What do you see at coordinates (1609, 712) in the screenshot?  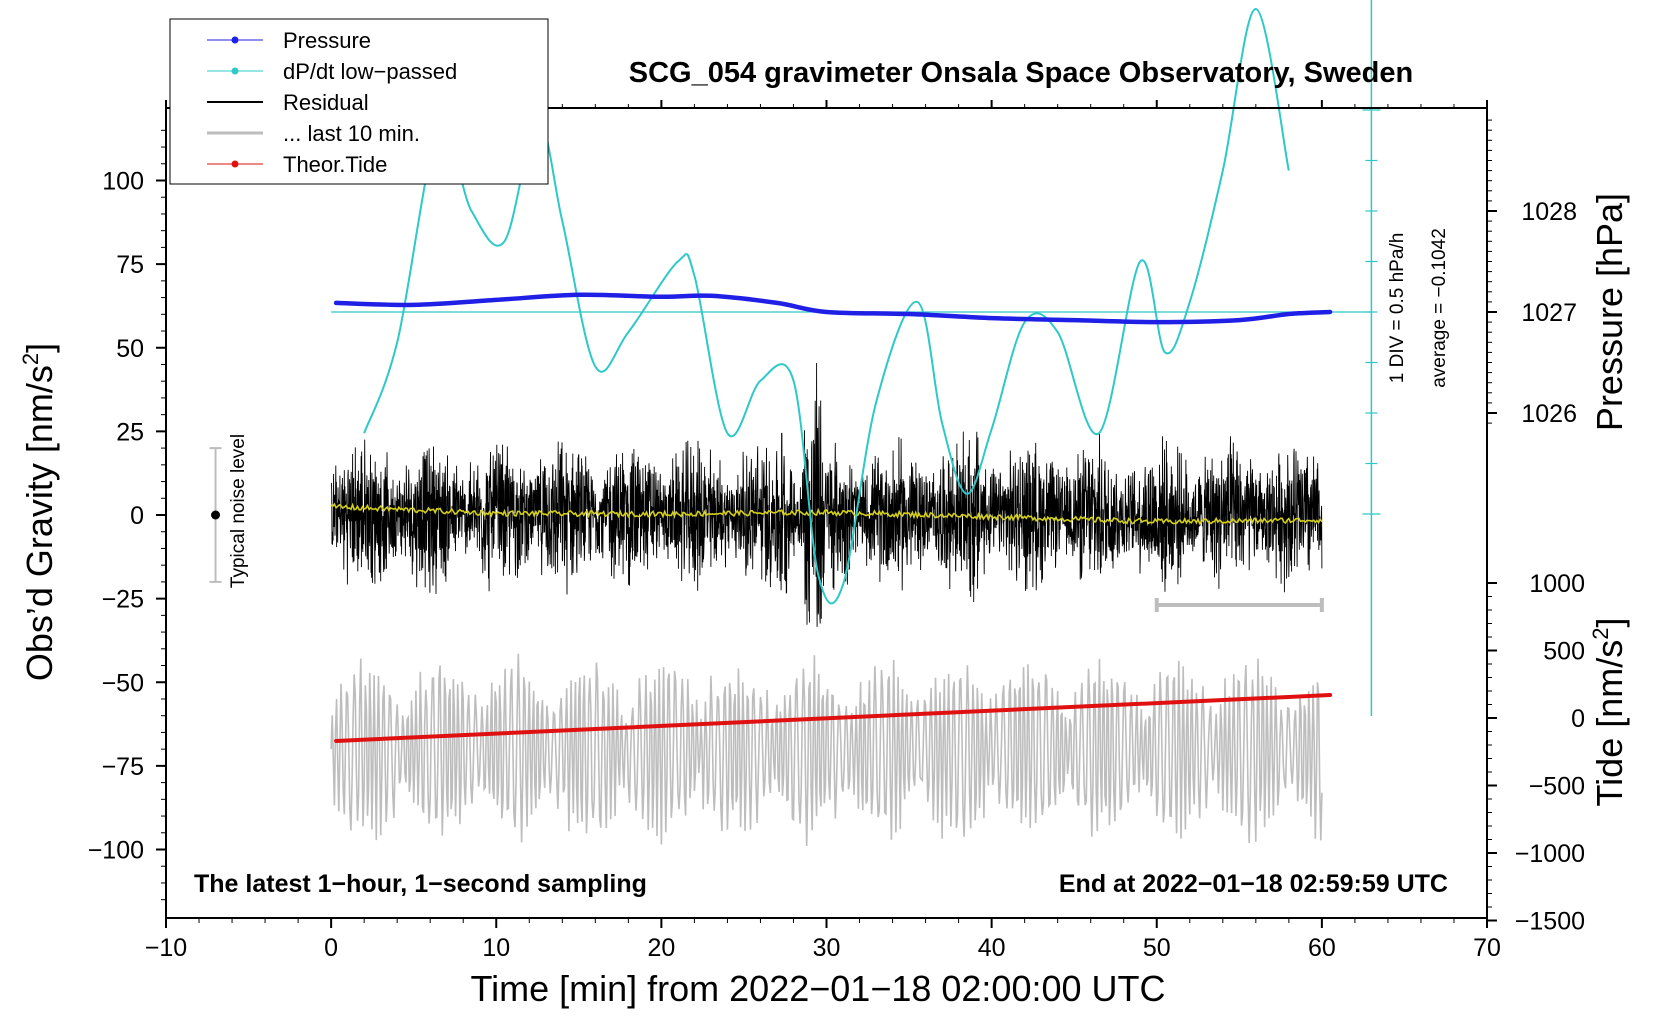 I see `y-axis-label-tide: Tide [nm/s2]` at bounding box center [1609, 712].